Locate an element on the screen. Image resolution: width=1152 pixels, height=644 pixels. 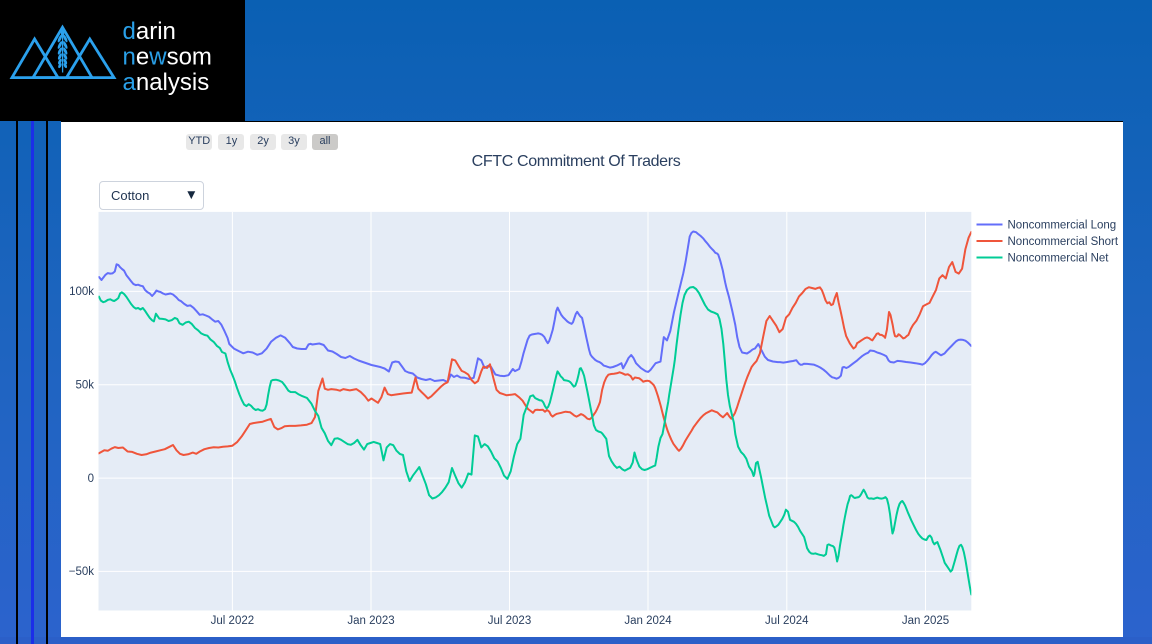
svg-text: 50k is located at coordinates (84, 386).